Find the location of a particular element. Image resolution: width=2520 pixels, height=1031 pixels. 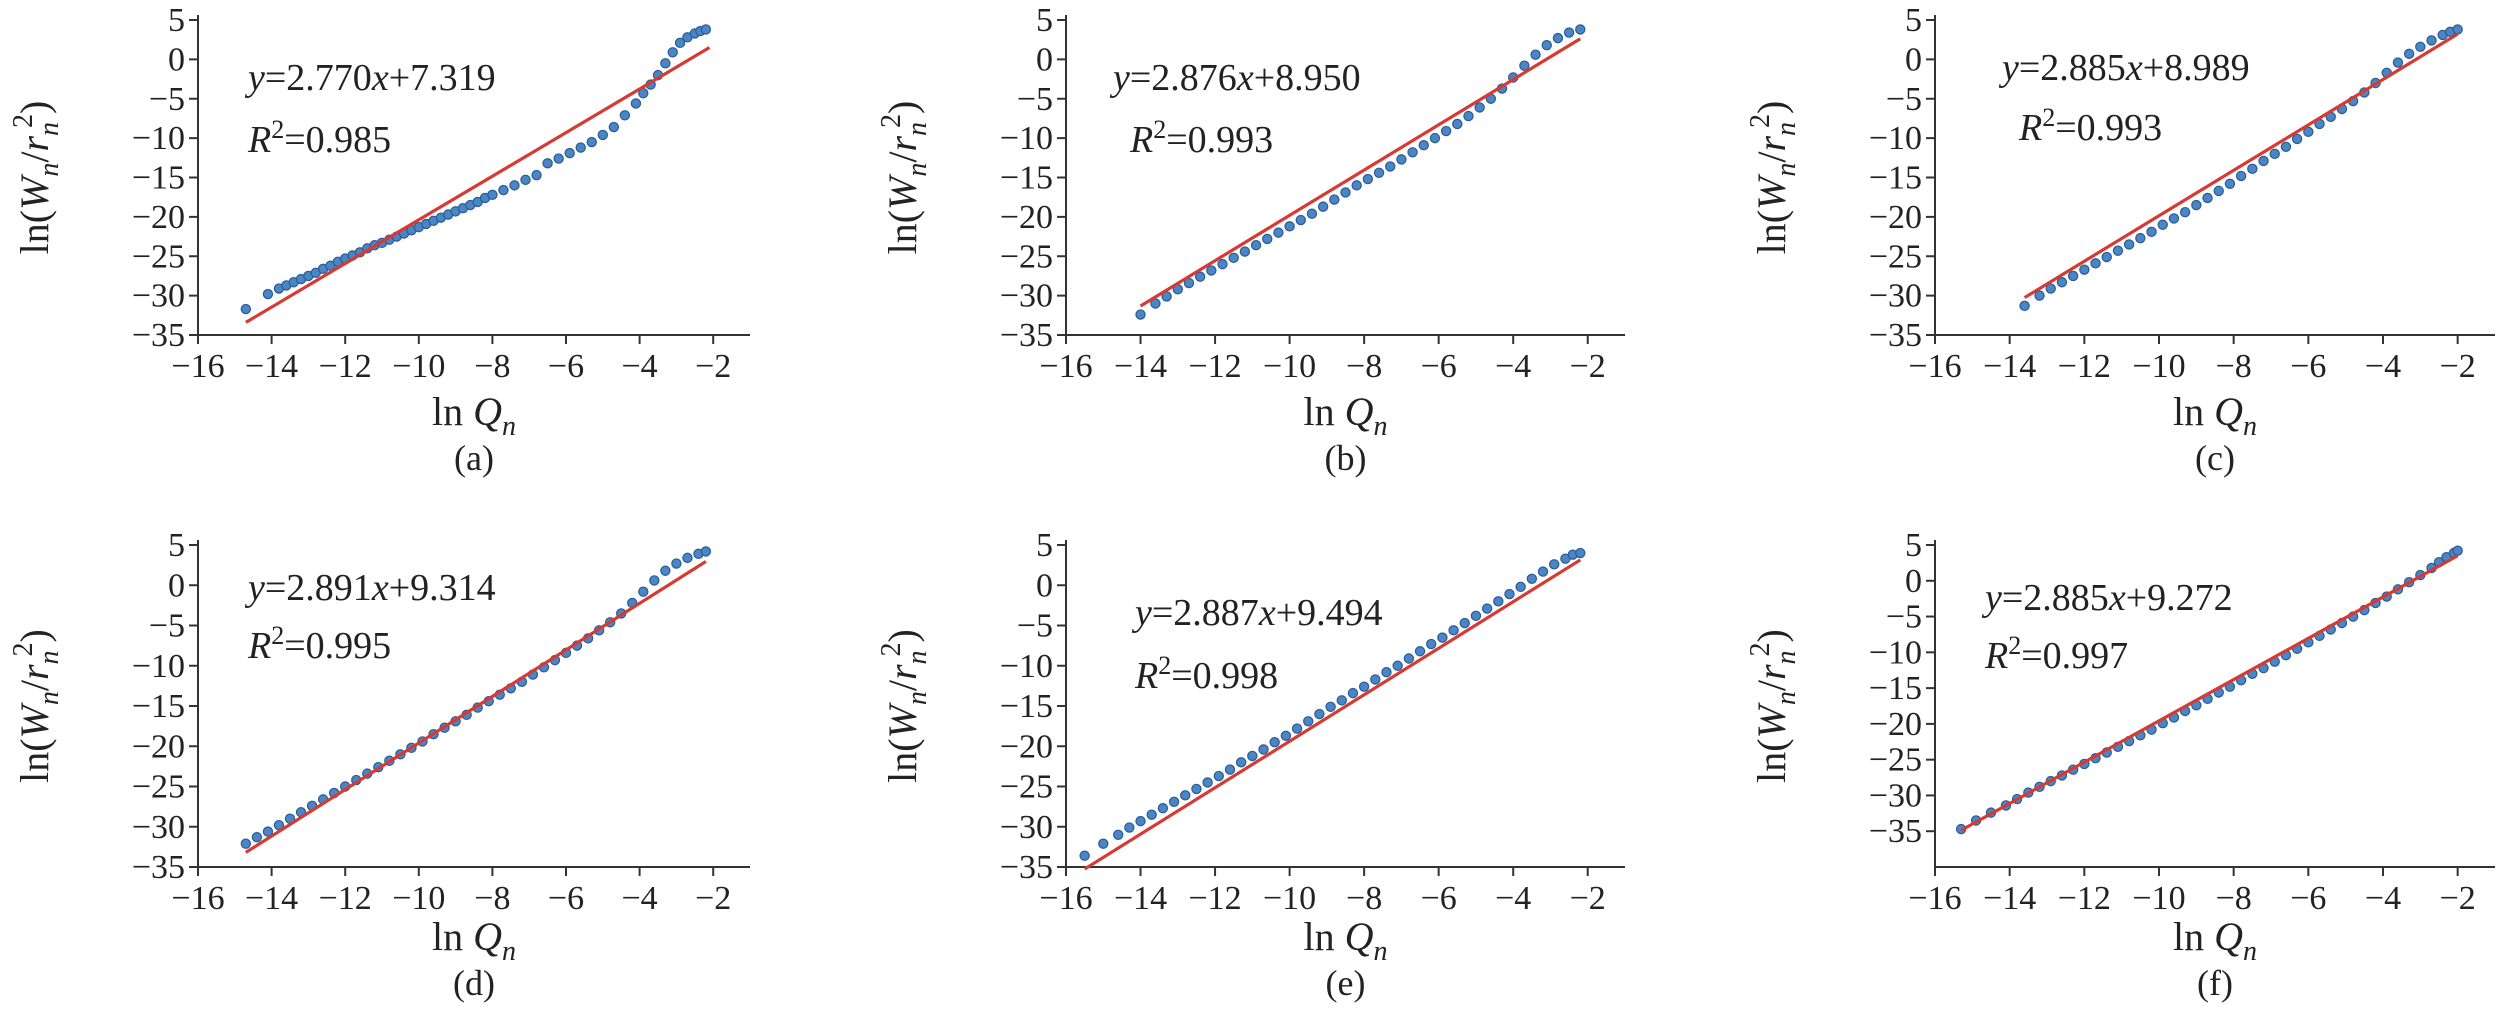

y-title-sub-n2: n is located at coordinates (917, 129).